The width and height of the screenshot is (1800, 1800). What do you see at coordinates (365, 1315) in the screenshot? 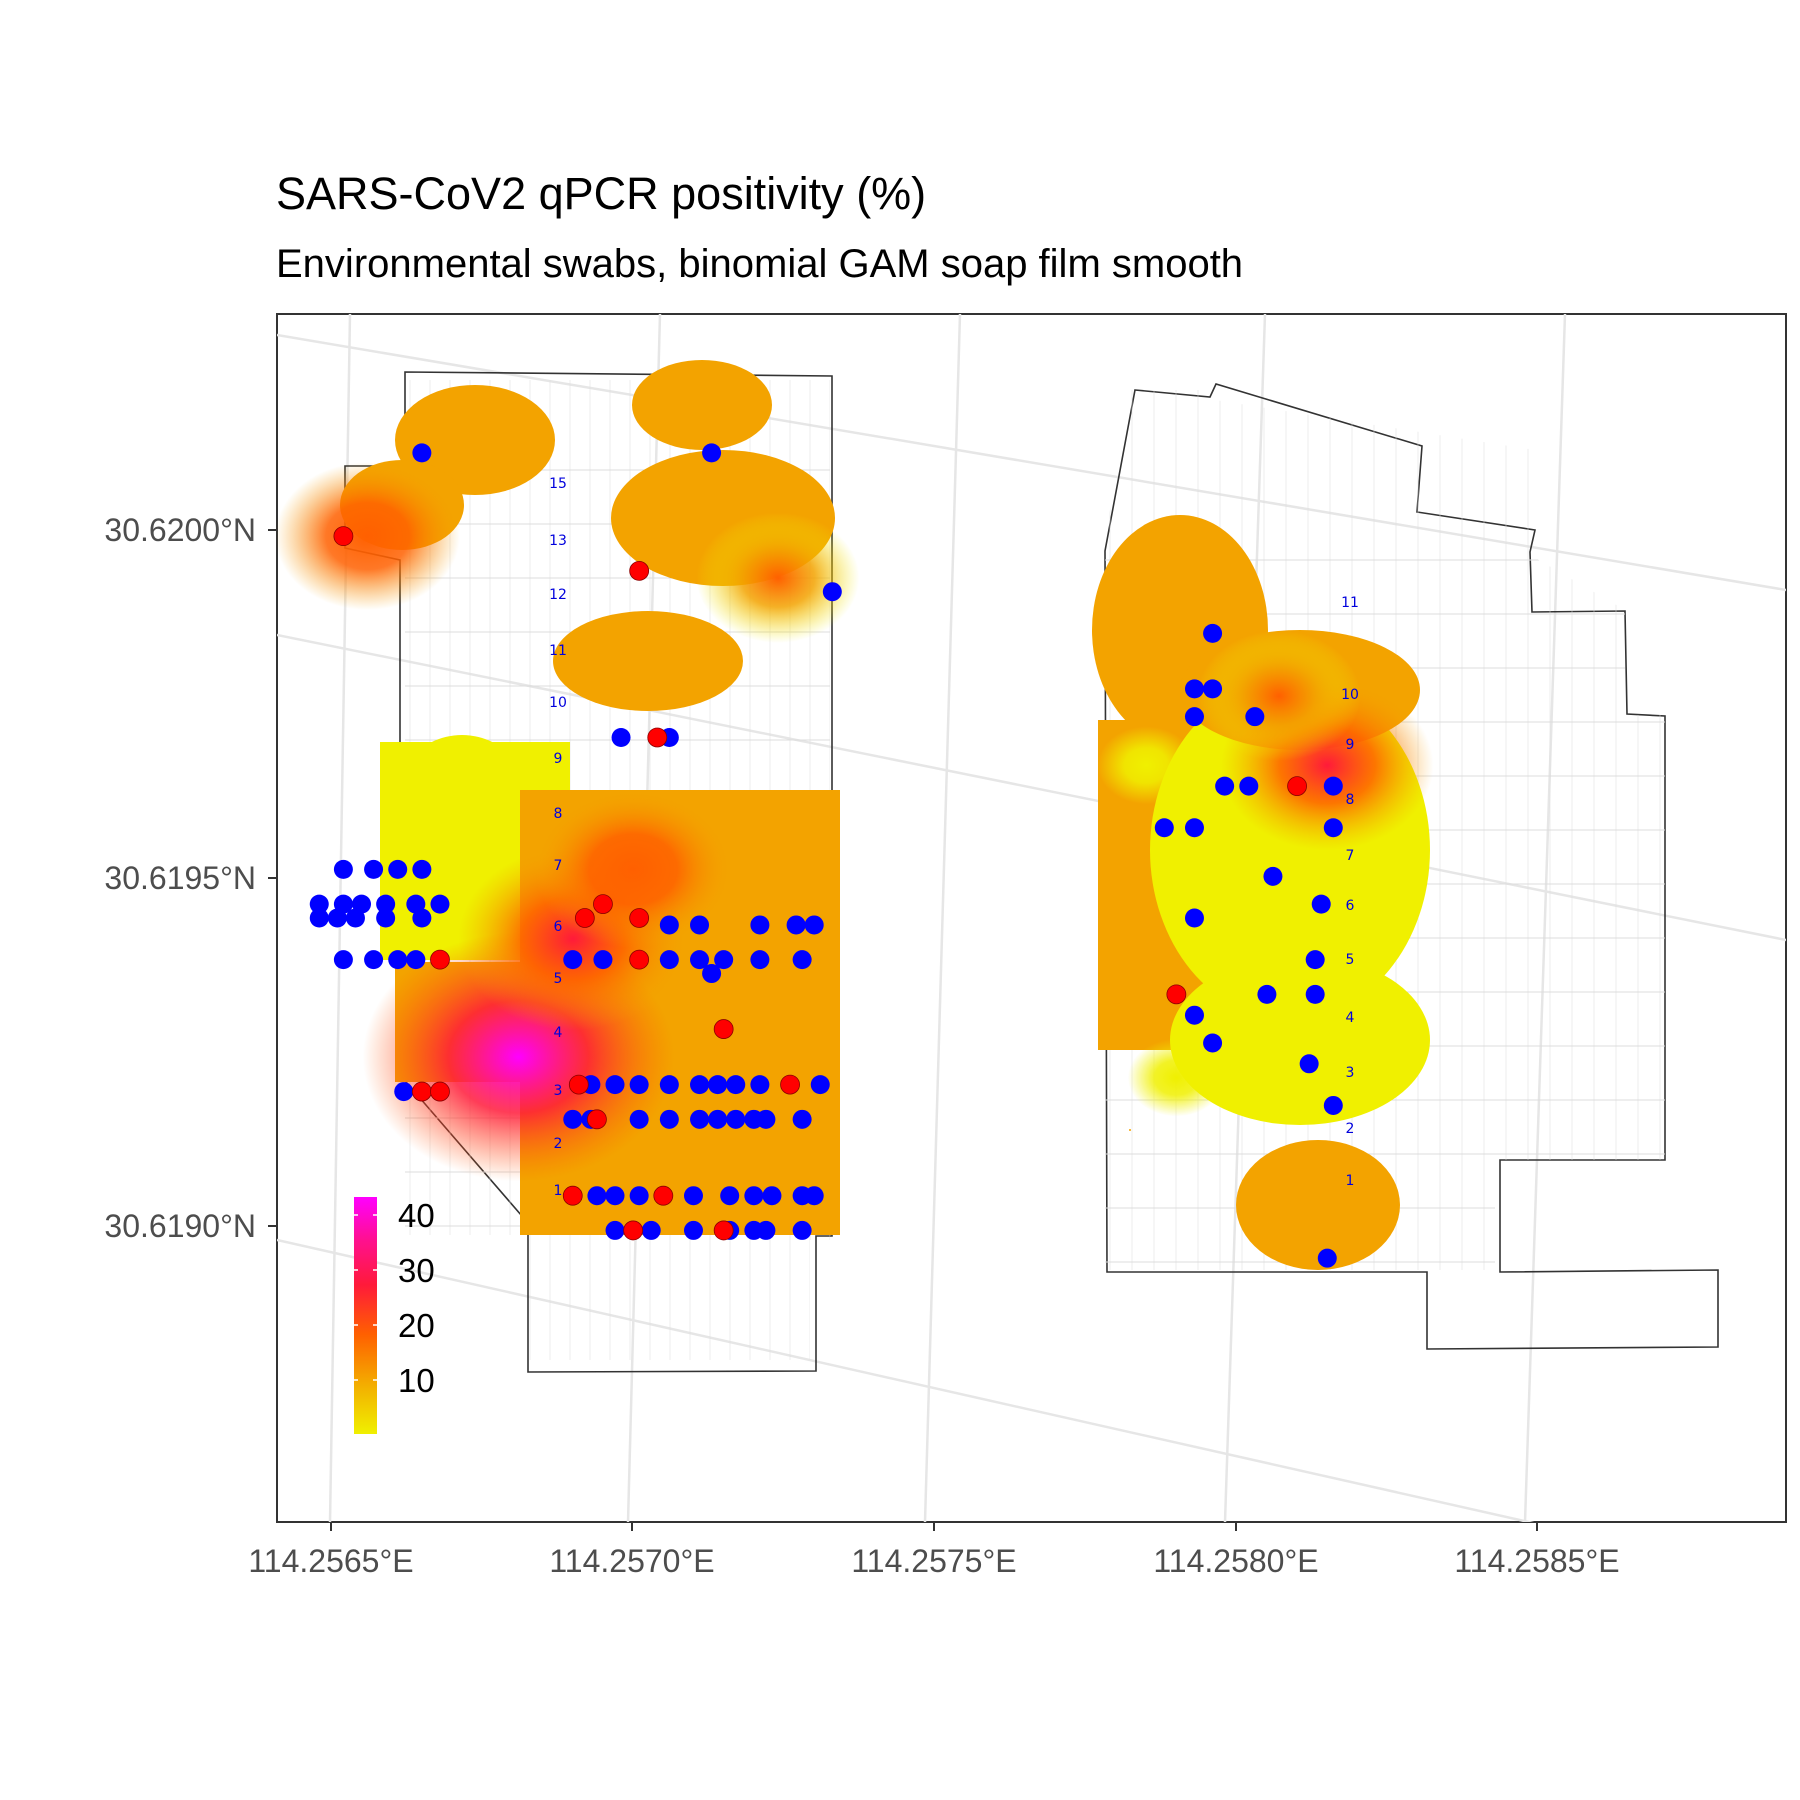
I see `colorbar` at bounding box center [365, 1315].